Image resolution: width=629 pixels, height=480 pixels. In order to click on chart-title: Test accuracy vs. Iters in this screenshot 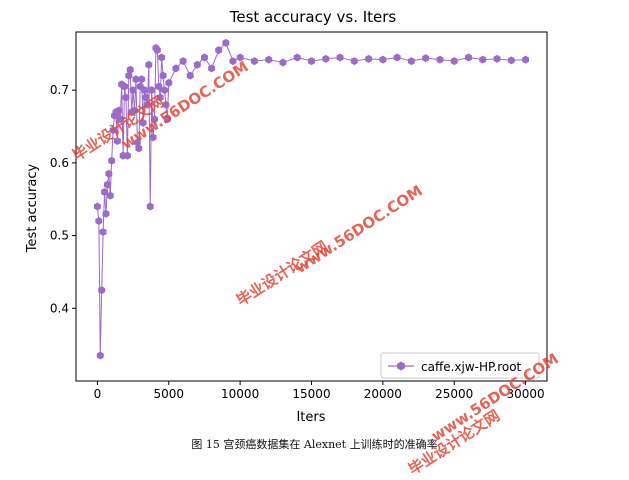, I will do `click(313, 17)`.